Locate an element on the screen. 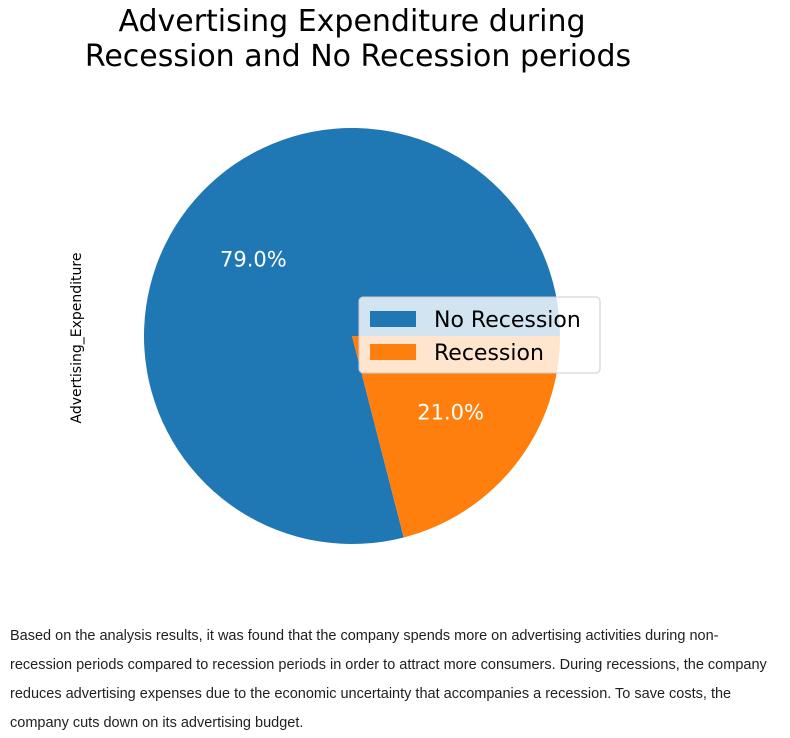  pie-percent-label-no-recession: 79.0% is located at coordinates (253, 260).